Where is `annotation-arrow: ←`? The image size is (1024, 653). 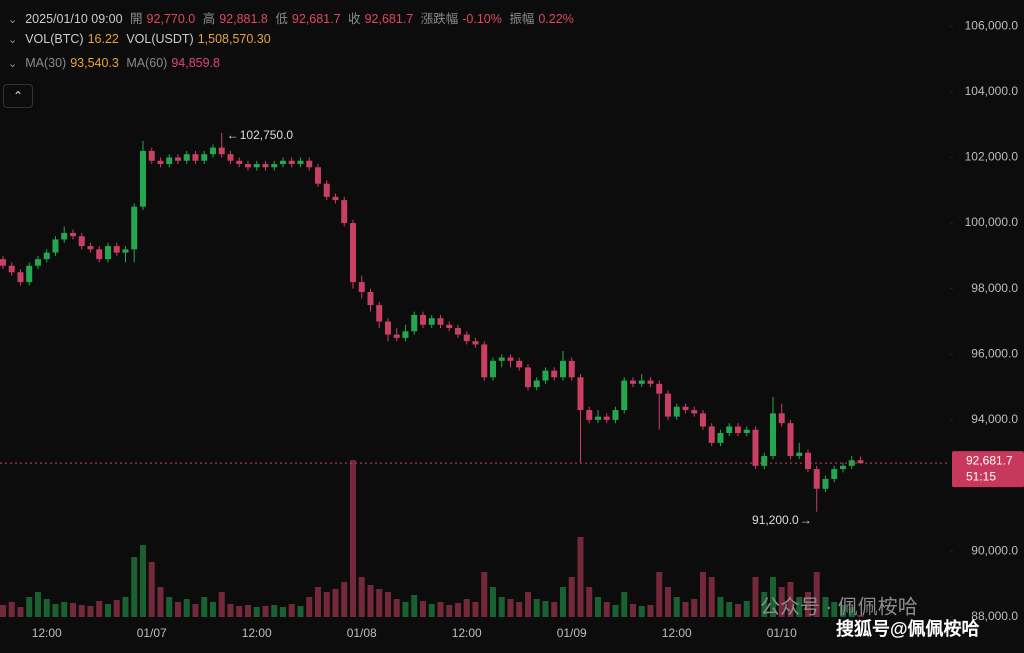 annotation-arrow: ← is located at coordinates (233, 135).